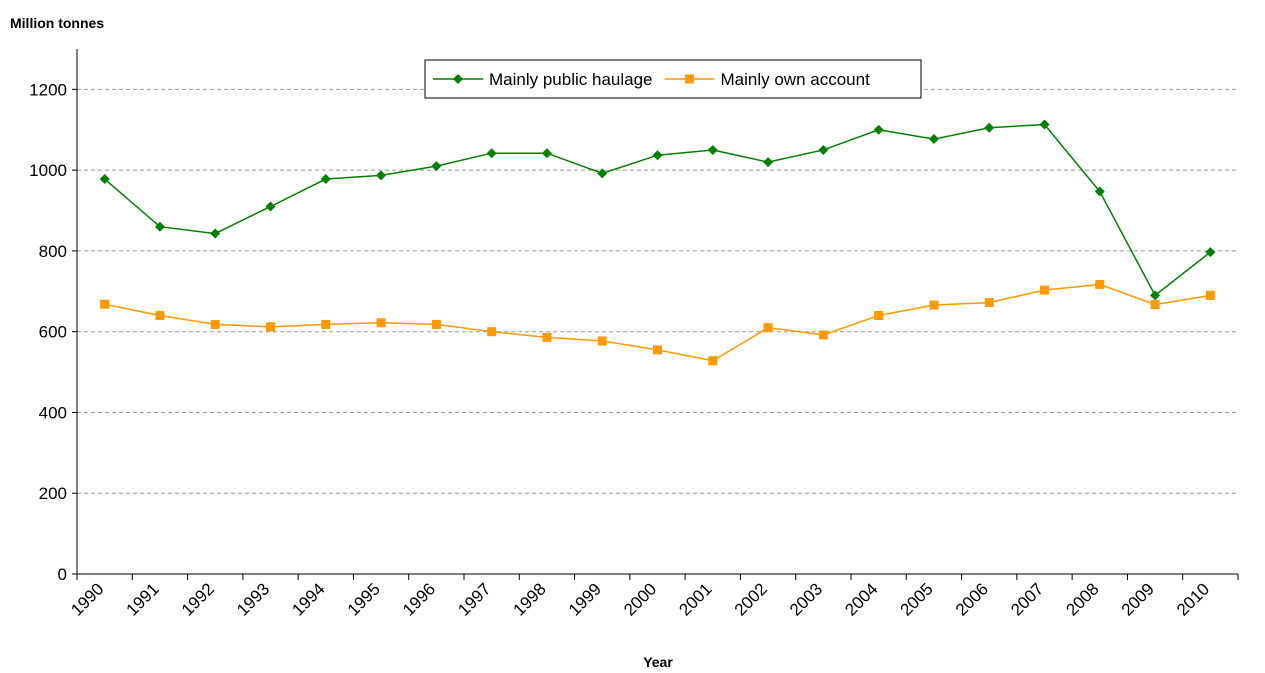 The width and height of the screenshot is (1265, 673). Describe the element at coordinates (57, 23) in the screenshot. I see `y-axis-title: Million tonnes` at that location.